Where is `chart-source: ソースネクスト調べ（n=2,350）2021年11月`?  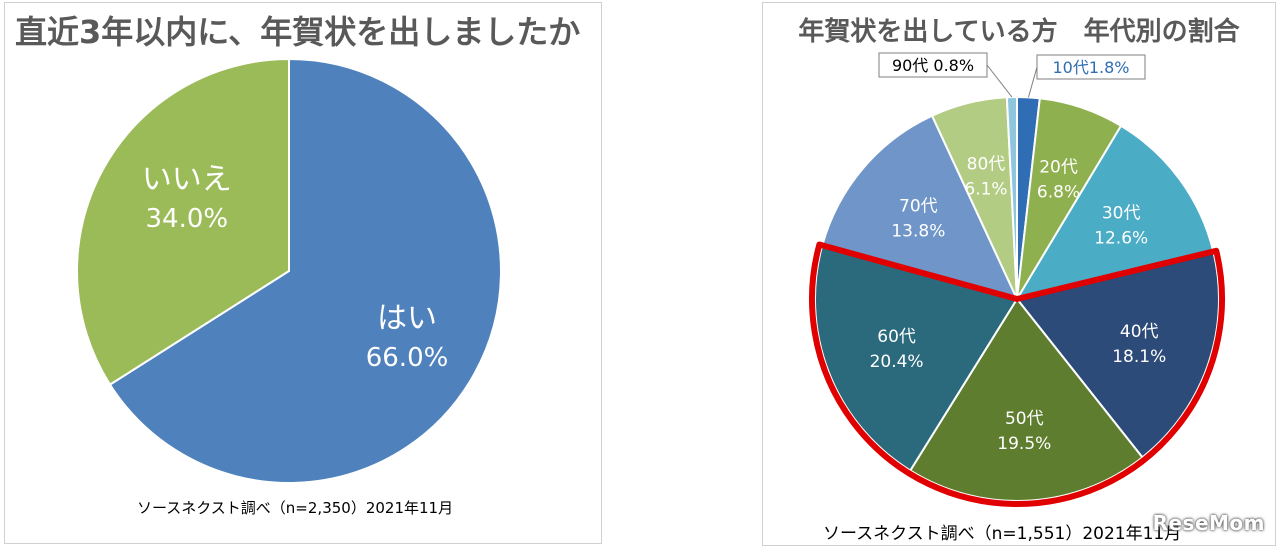
chart-source: ソースネクスト調べ（n=2,350）2021年11月 is located at coordinates (295, 508).